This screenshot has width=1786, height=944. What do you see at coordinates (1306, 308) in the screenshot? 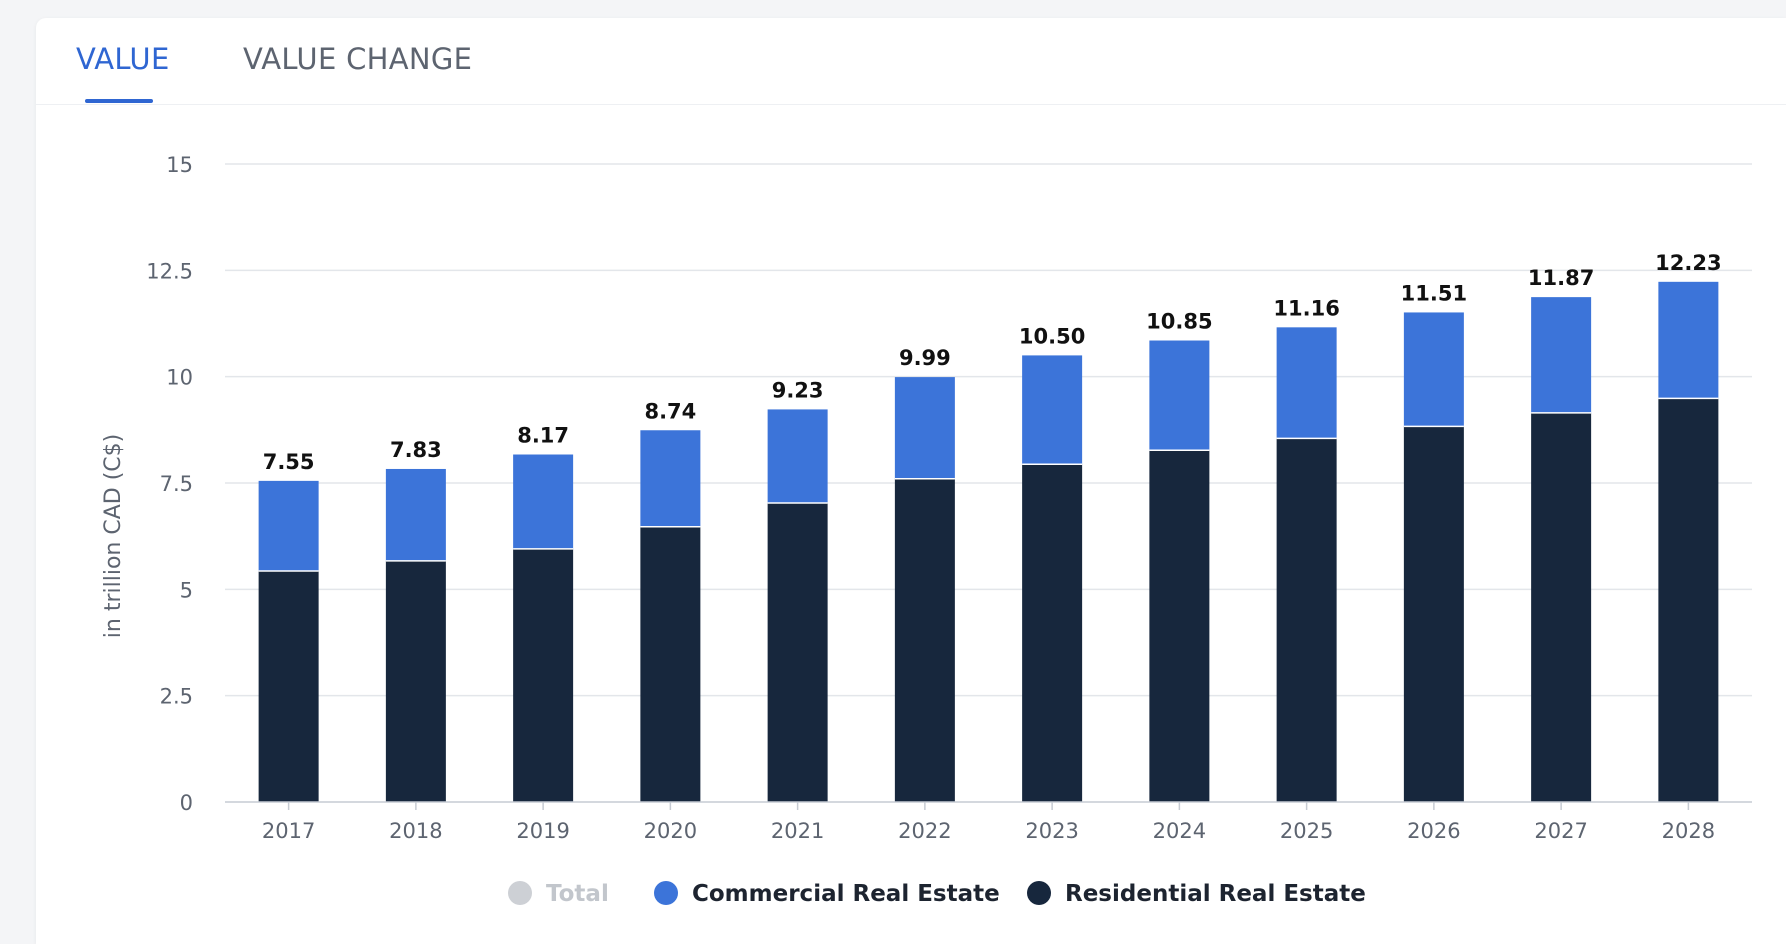
I see `total-label: 11.16` at bounding box center [1306, 308].